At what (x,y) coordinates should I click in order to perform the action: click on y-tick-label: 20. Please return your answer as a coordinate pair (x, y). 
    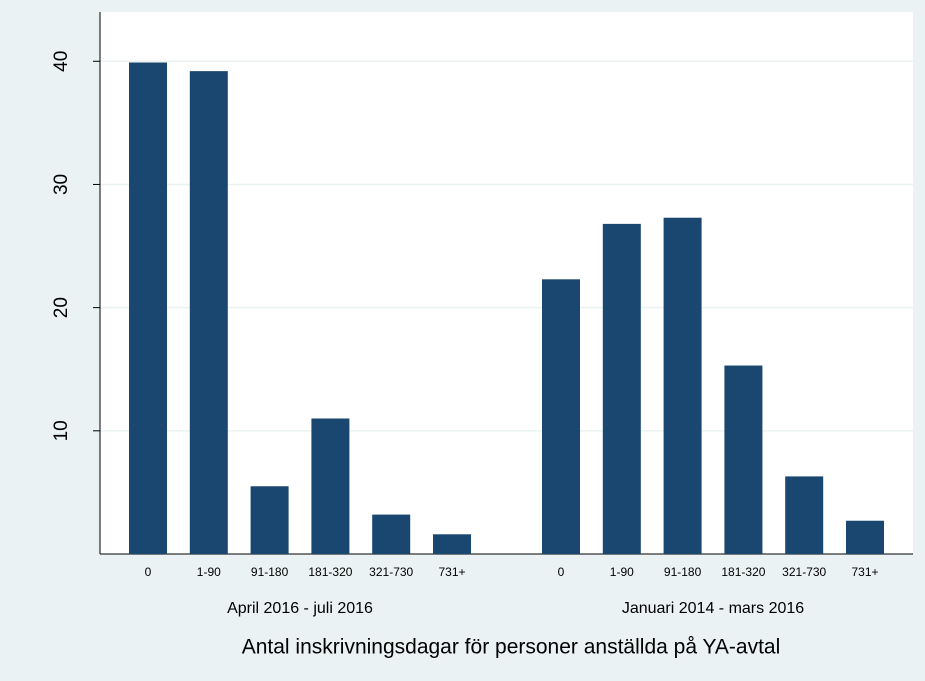
    Looking at the image, I should click on (61, 307).